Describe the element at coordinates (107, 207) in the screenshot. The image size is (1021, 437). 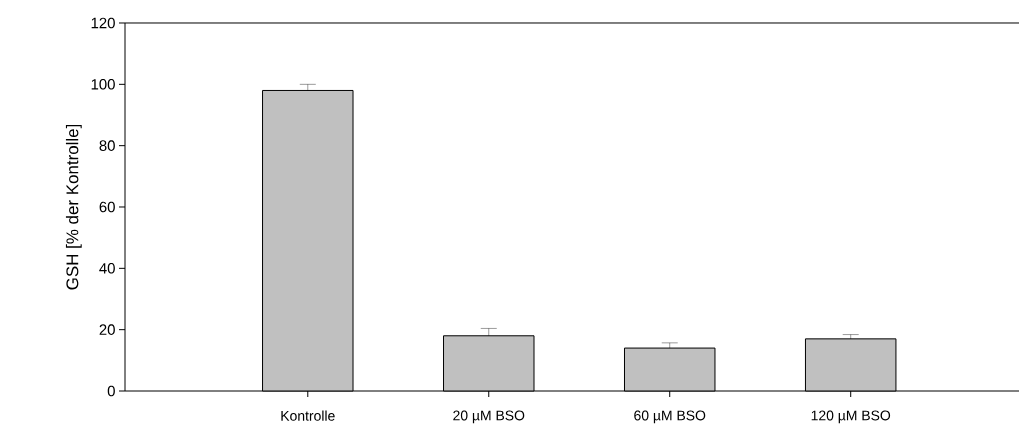
I see `y-tick-label: 60` at that location.